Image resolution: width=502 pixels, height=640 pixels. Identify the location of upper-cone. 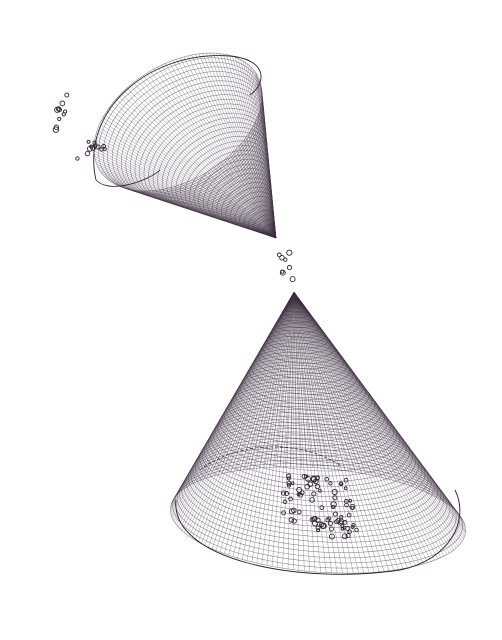
(185, 145).